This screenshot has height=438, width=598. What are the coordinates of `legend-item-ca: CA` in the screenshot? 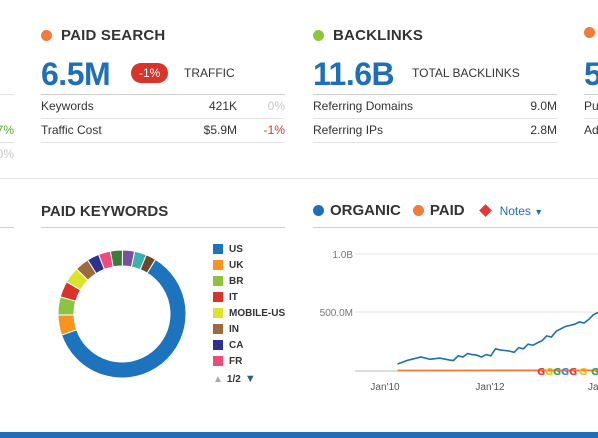 It's located at (249, 345).